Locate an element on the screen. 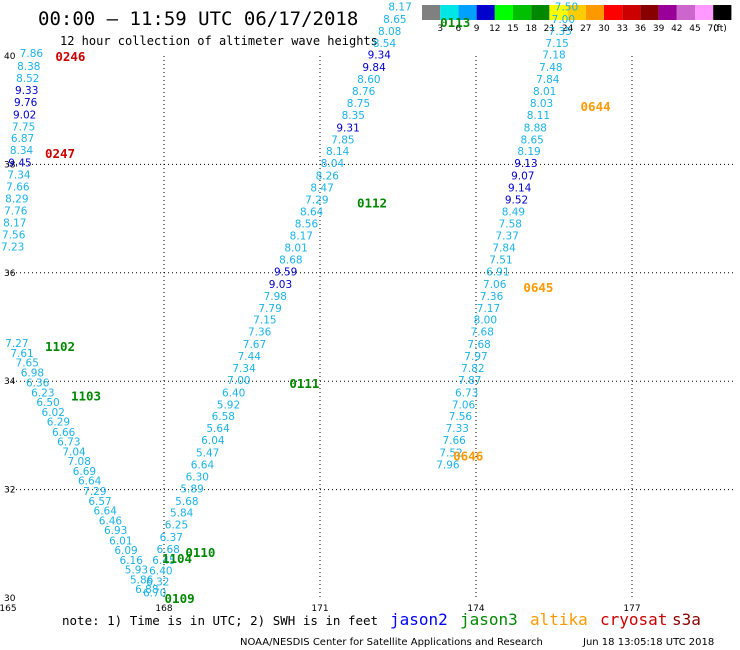  wave-height-value: 6.57 is located at coordinates (99, 502).